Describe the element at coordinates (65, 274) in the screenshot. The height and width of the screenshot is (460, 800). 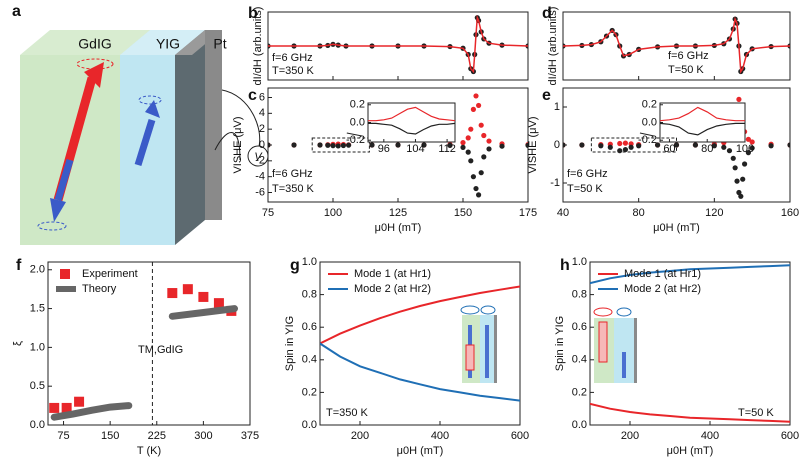
I see `legend-swatch` at that location.